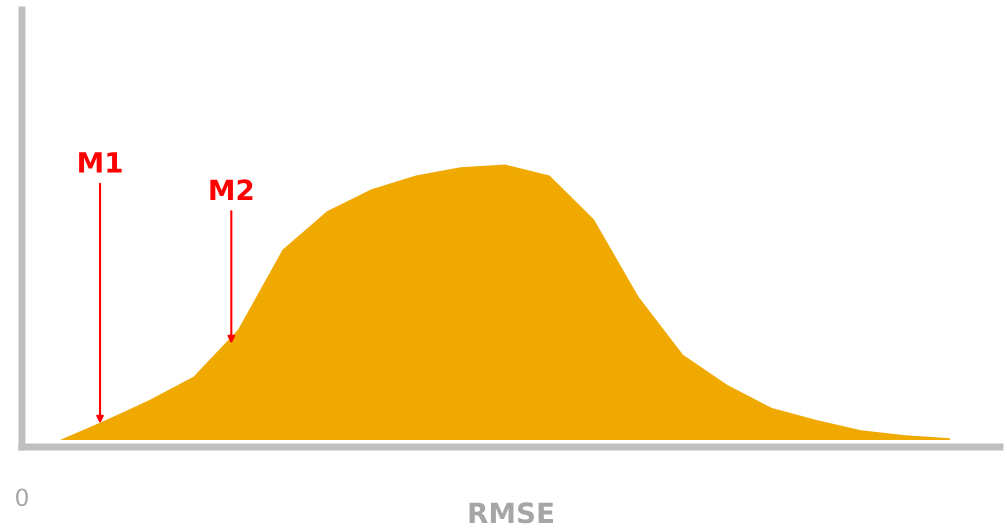 The width and height of the screenshot is (1007, 532). I want to click on annotation: M2, so click(231, 189).